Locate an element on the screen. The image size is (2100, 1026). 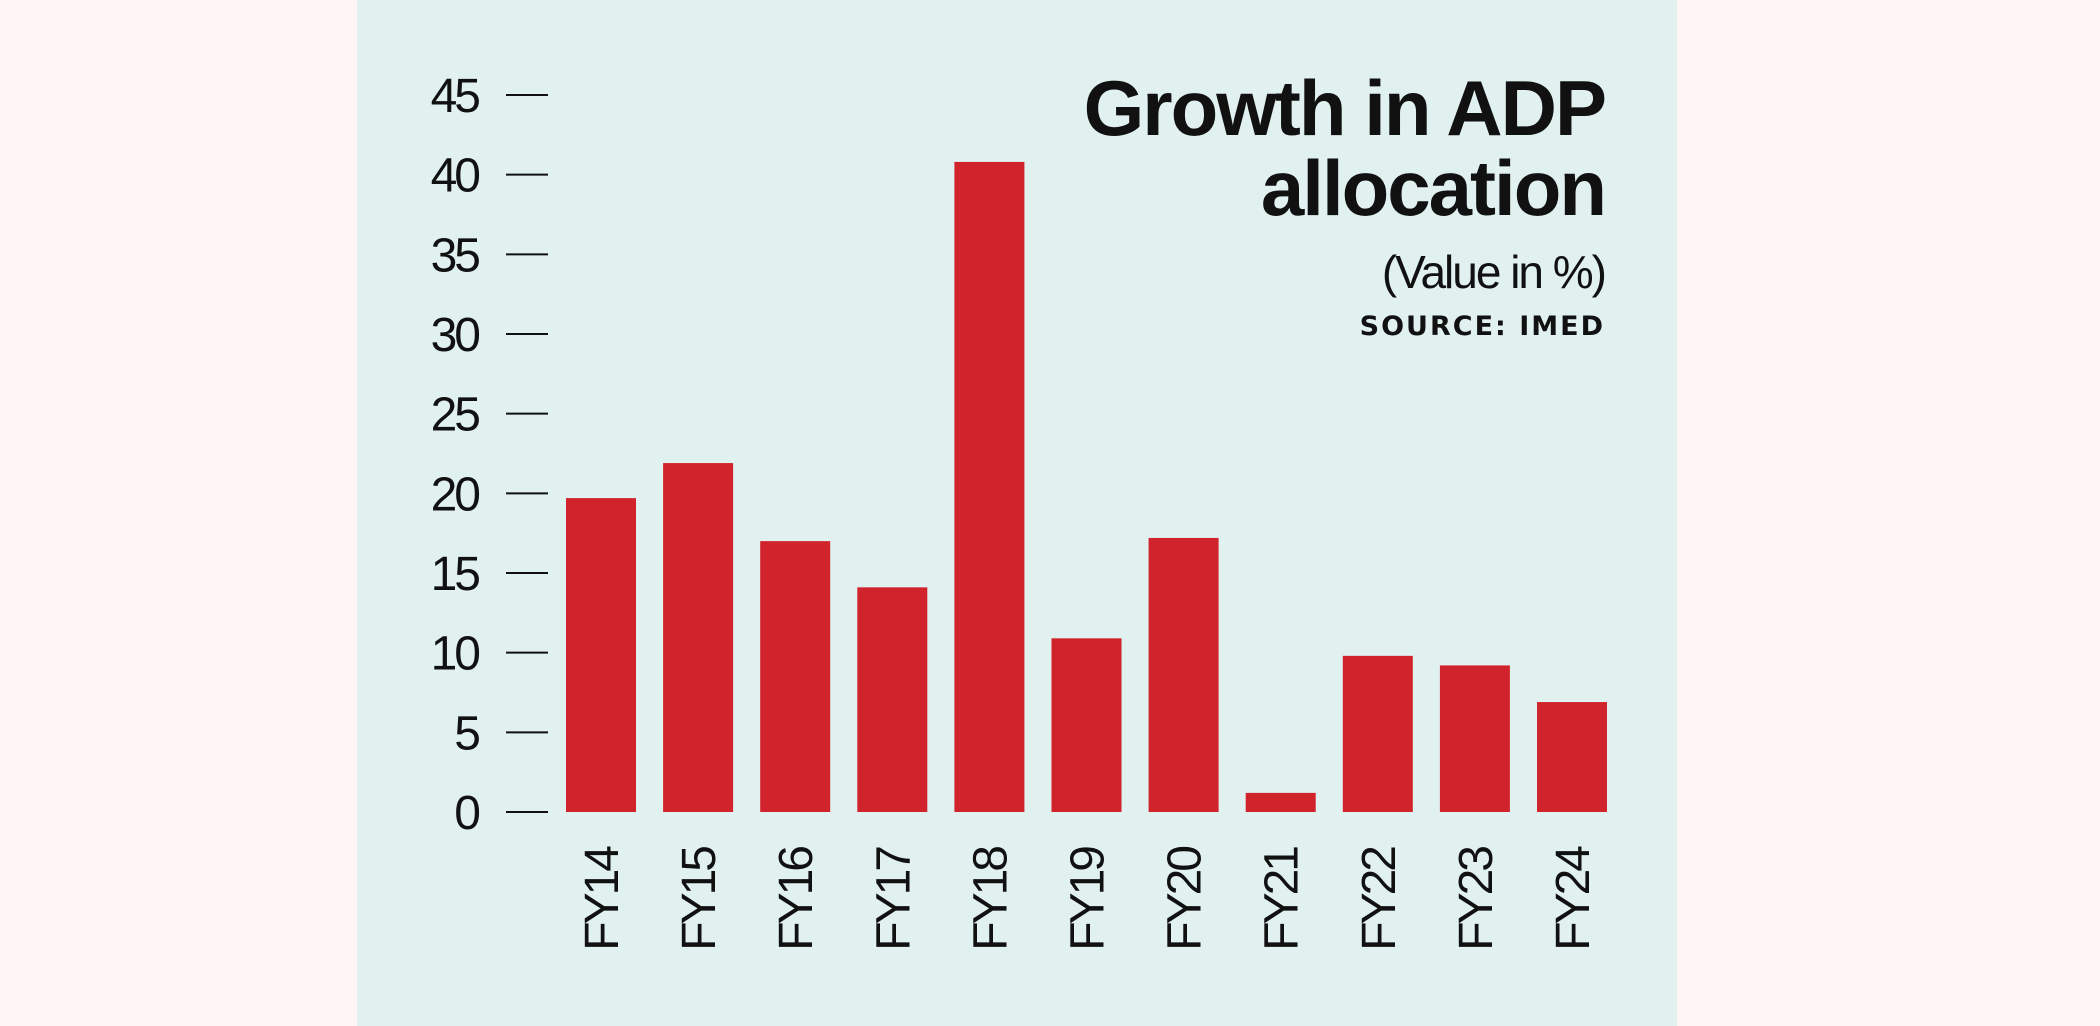
bar-fy21 is located at coordinates (1280, 802).